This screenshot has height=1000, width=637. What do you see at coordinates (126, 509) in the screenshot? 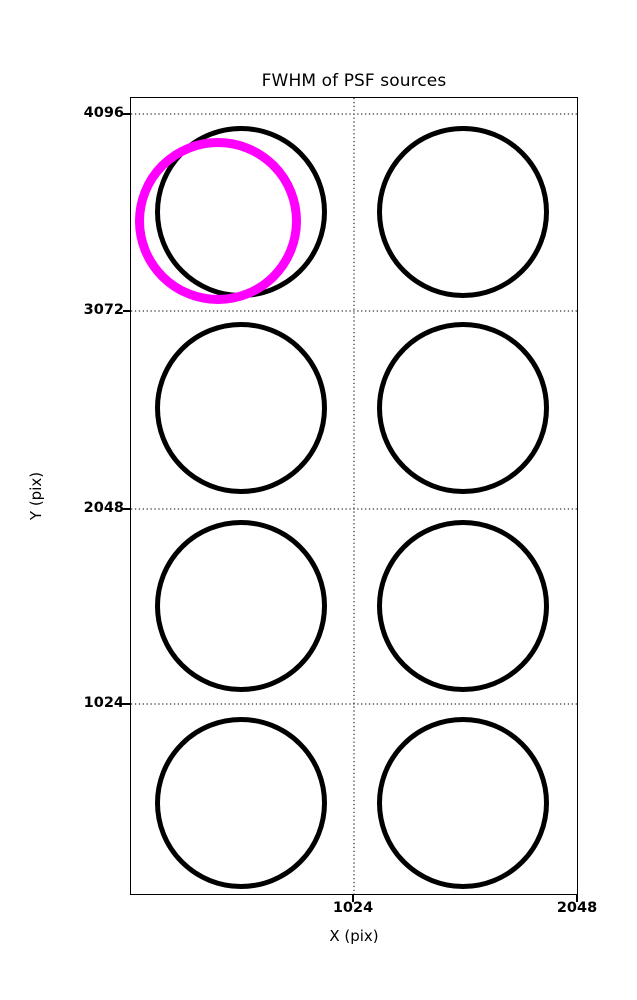
I see `ytick-mark-2048` at bounding box center [126, 509].